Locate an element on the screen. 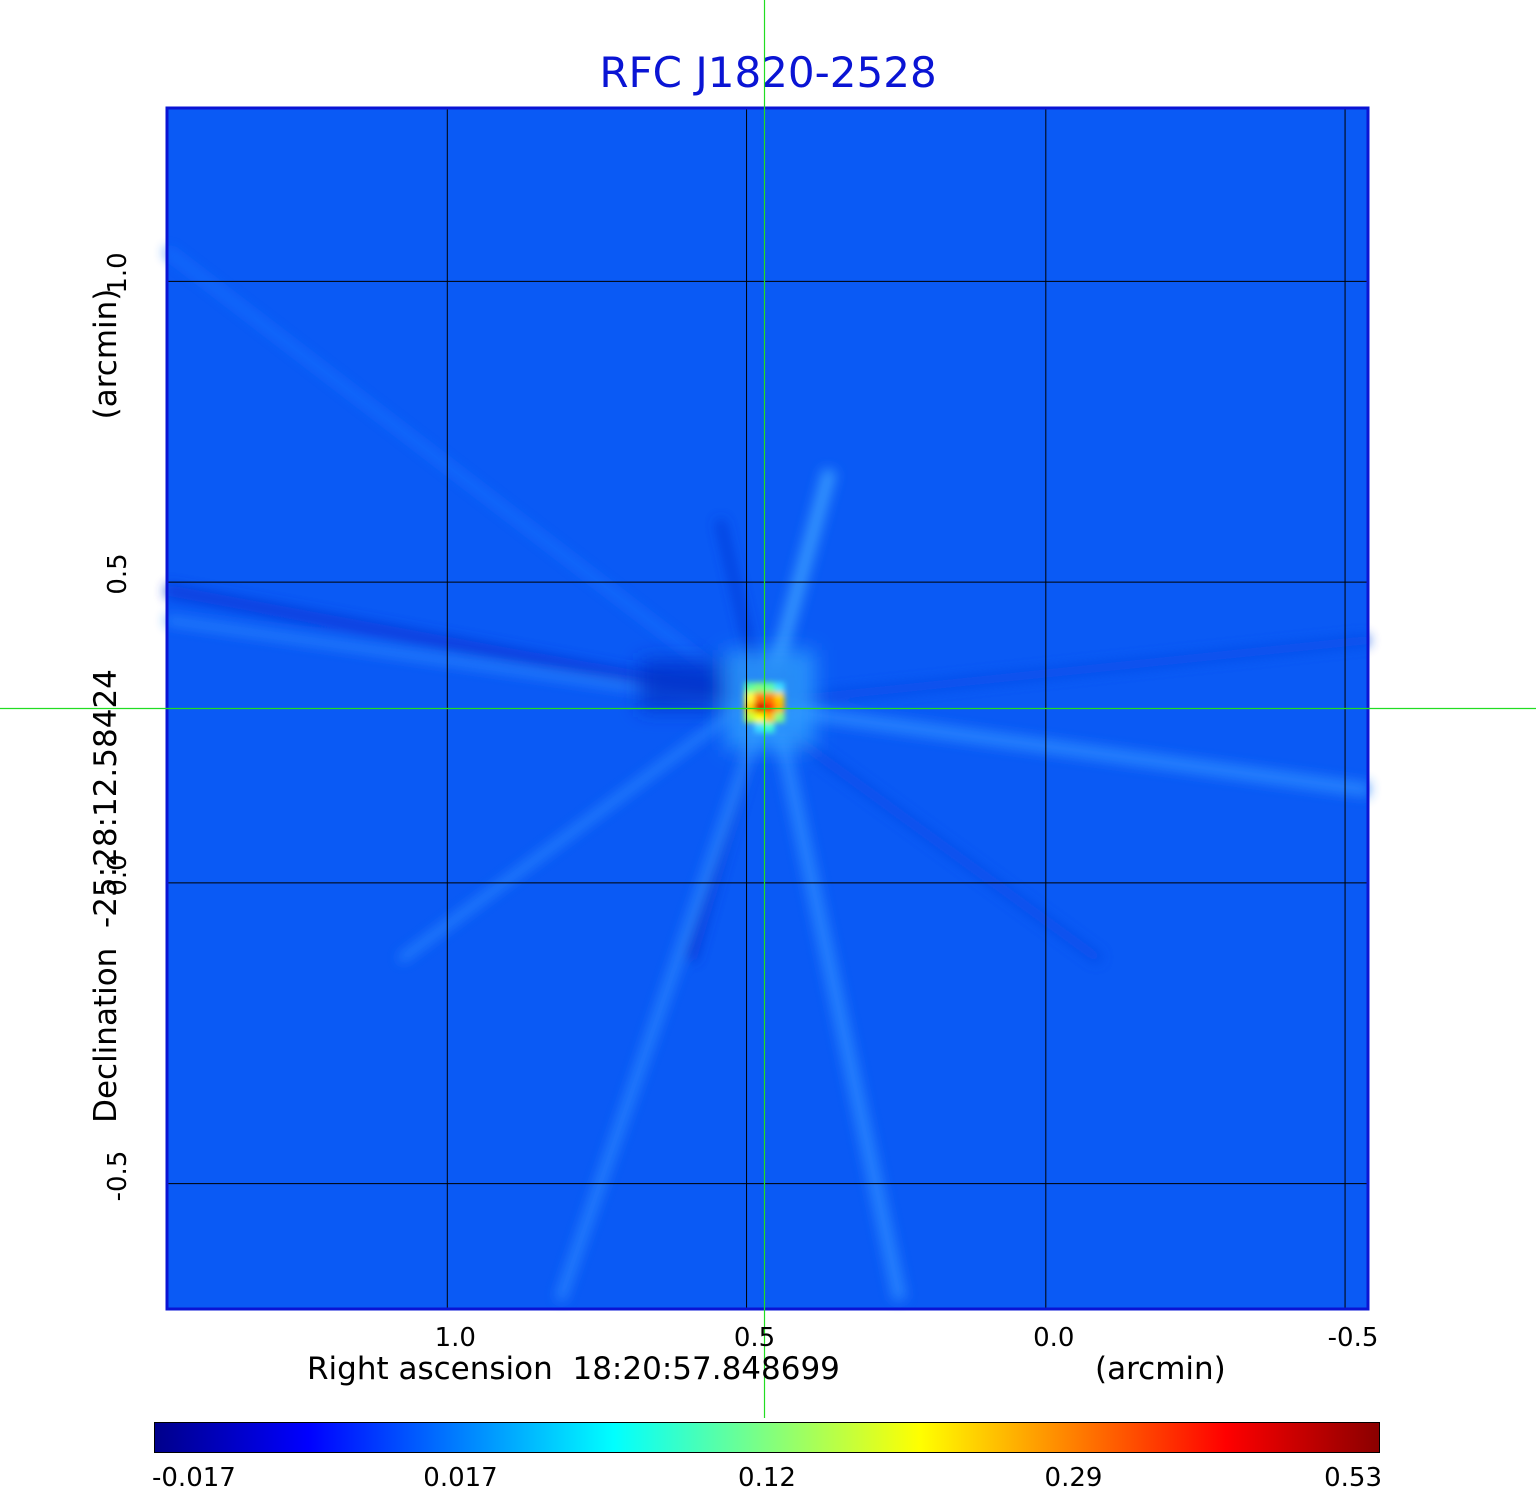  x-axis-label: Right ascension 18:20:57.848699 is located at coordinates (573, 1369).